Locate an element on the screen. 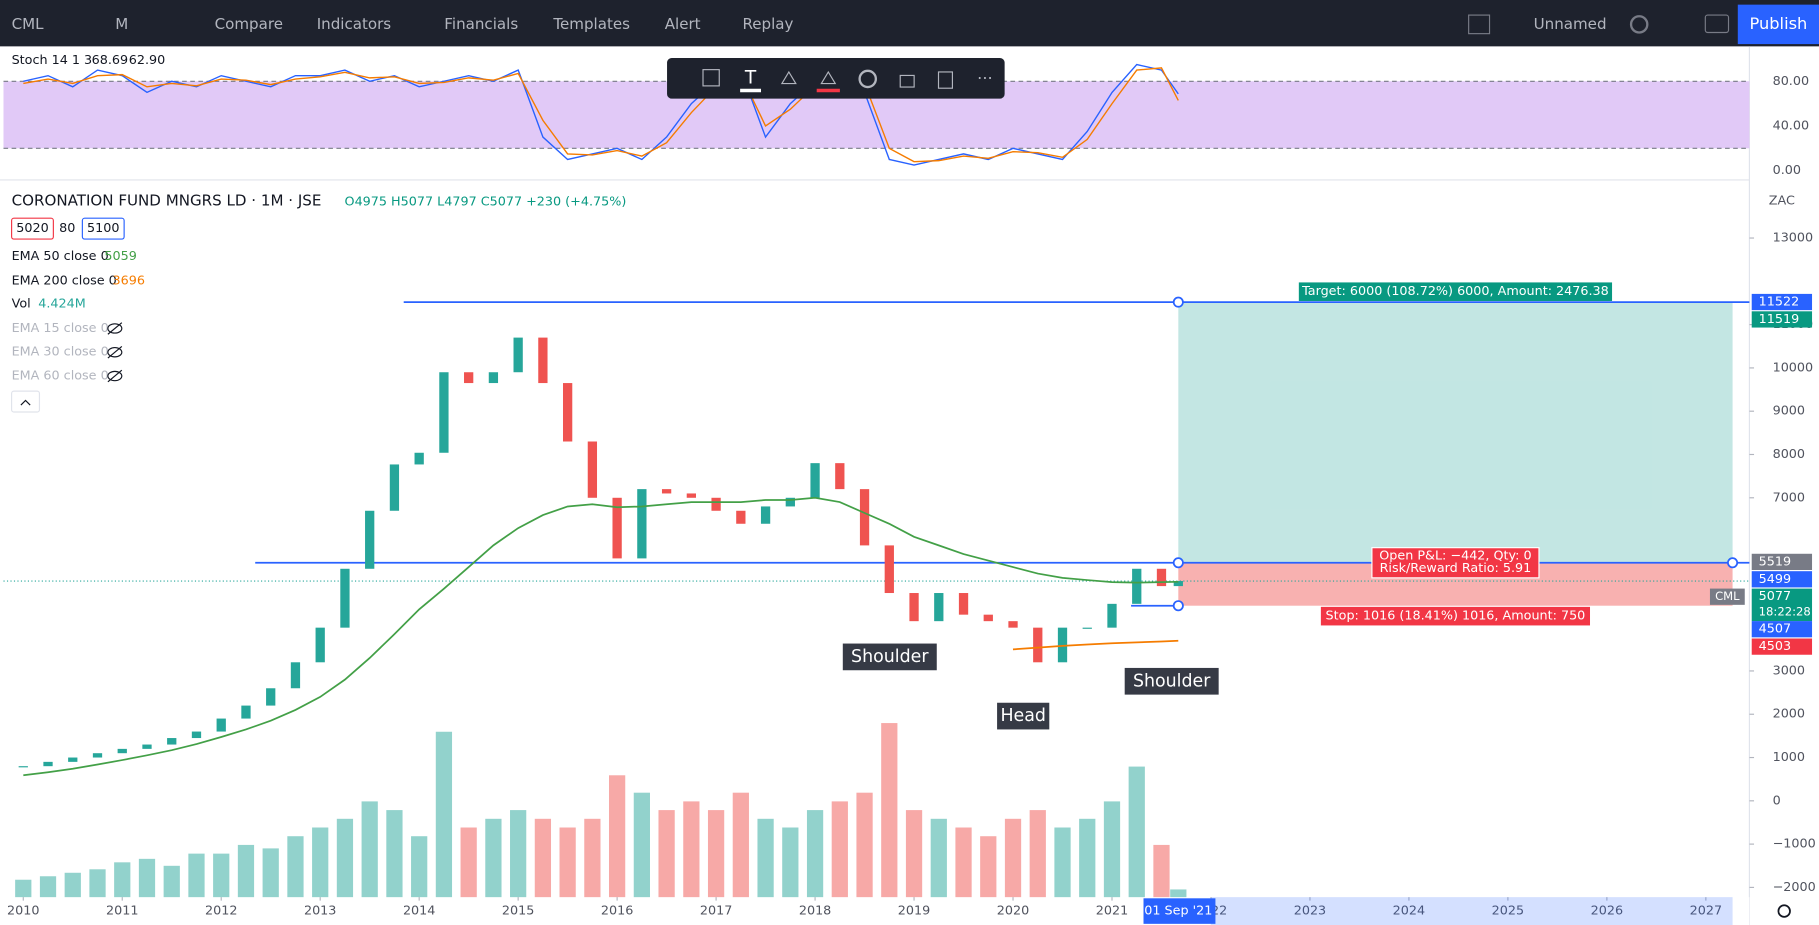 The image size is (1819, 925). lock-icon is located at coordinates (907, 81).